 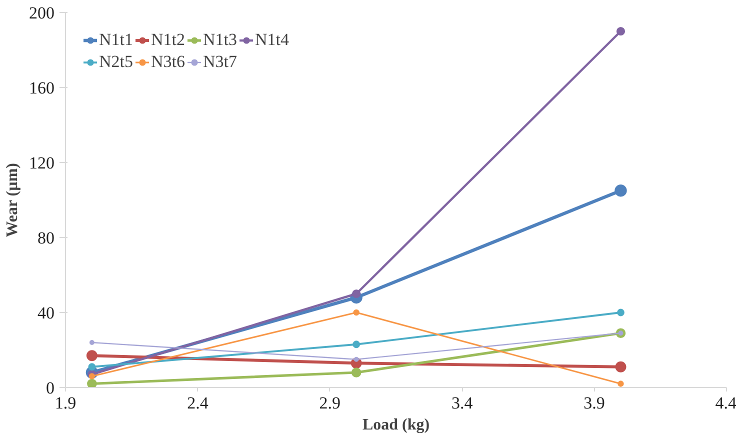 What do you see at coordinates (198, 403) in the screenshot?
I see `x-tick-label: 2.4` at bounding box center [198, 403].